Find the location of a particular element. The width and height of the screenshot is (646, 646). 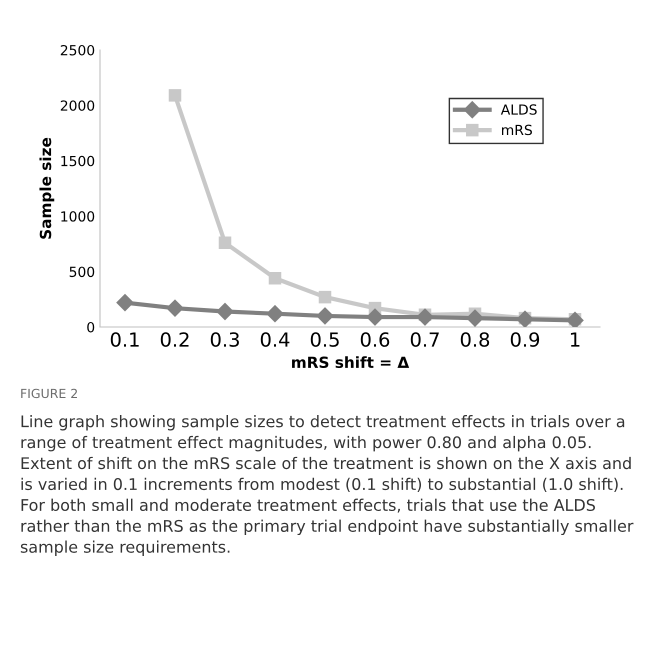

y-tick-label: 2500 is located at coordinates (77, 50).